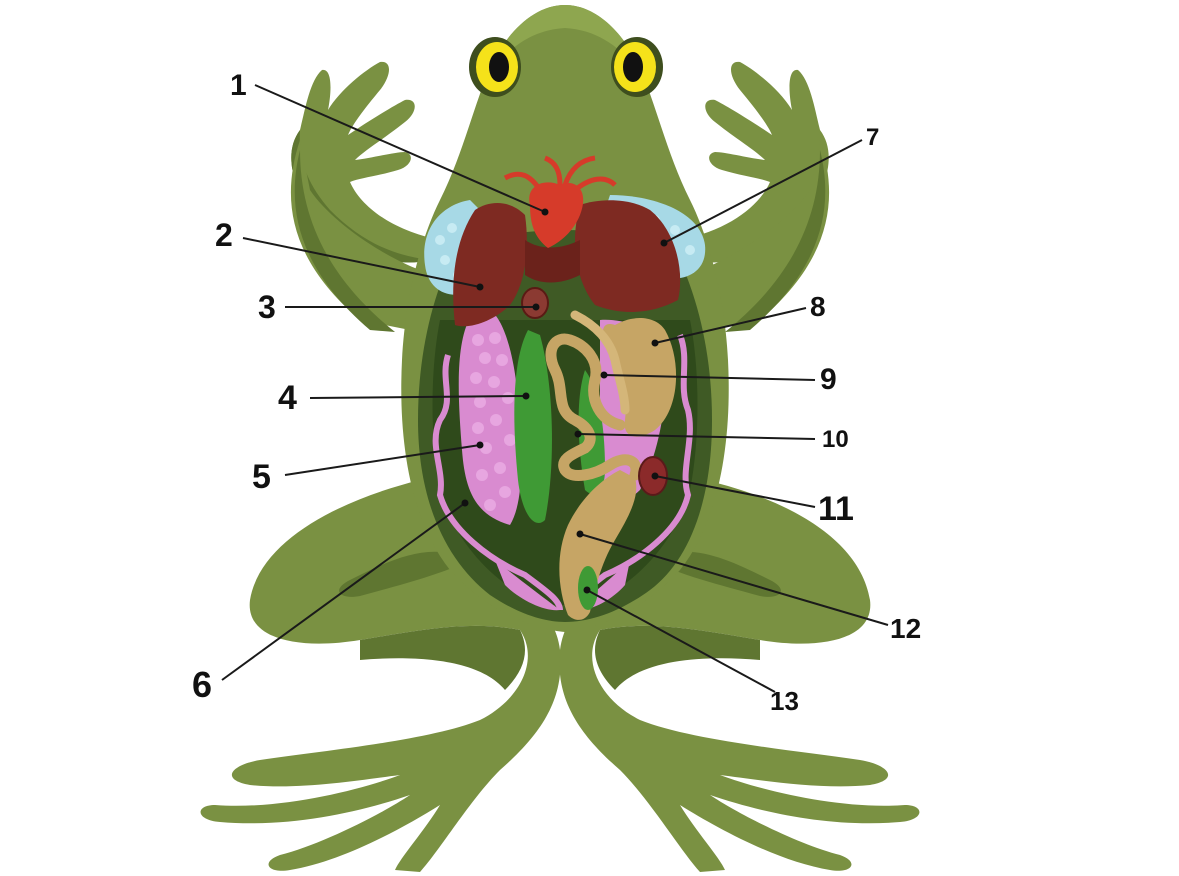  Describe the element at coordinates (560, 201) in the screenshot. I see `heart` at that location.